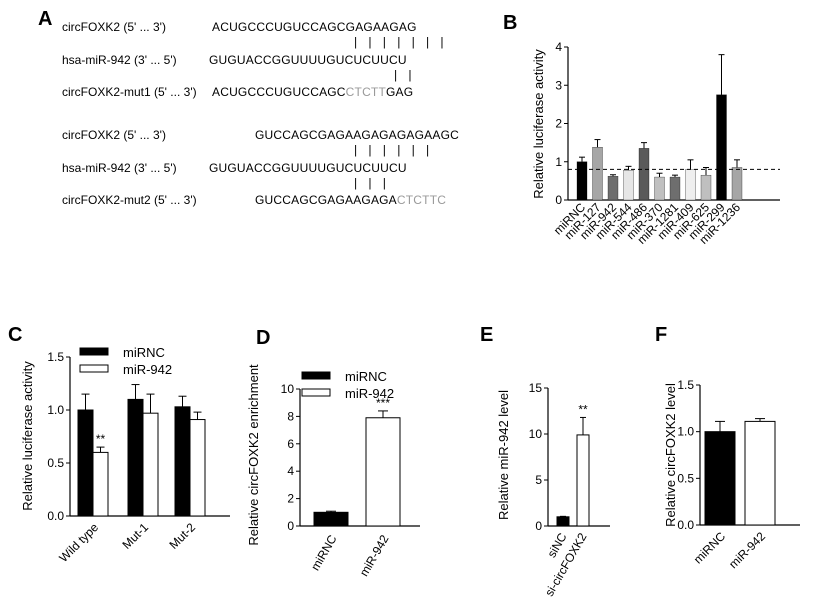  I want to click on seq-g2-mut2: GUCCAGCGAGAAGAGACTCTTC, so click(350, 200).